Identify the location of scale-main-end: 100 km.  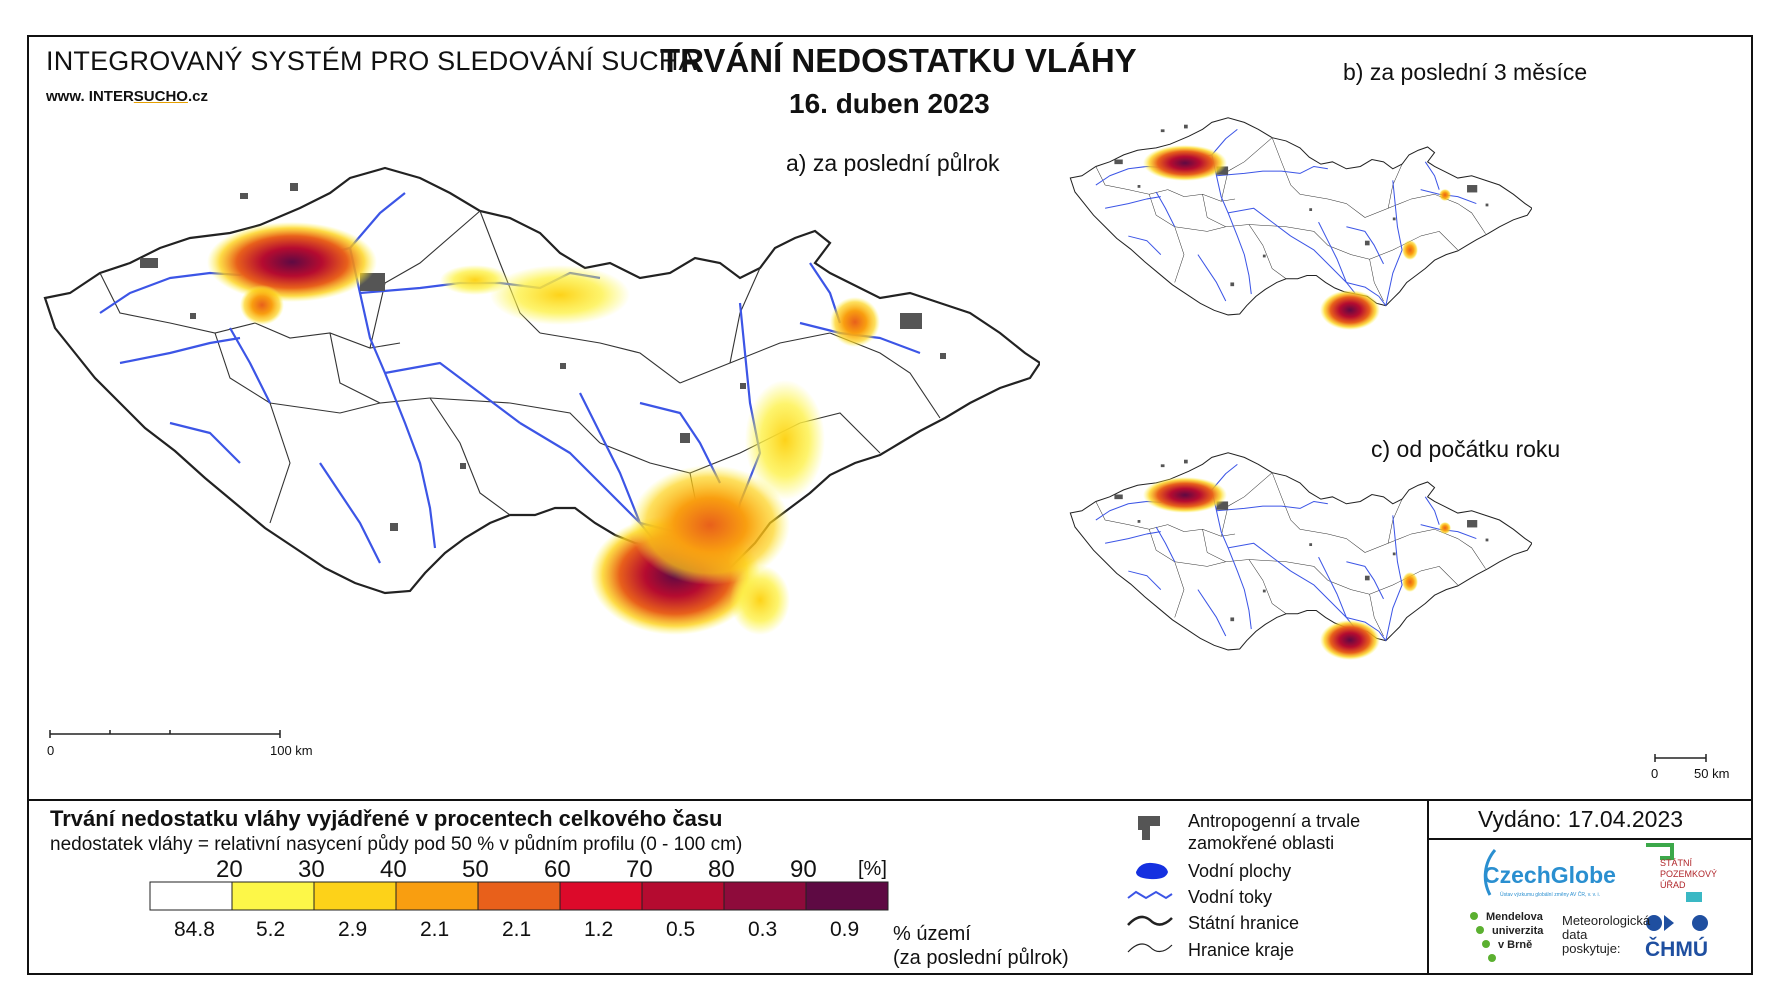
(291, 750).